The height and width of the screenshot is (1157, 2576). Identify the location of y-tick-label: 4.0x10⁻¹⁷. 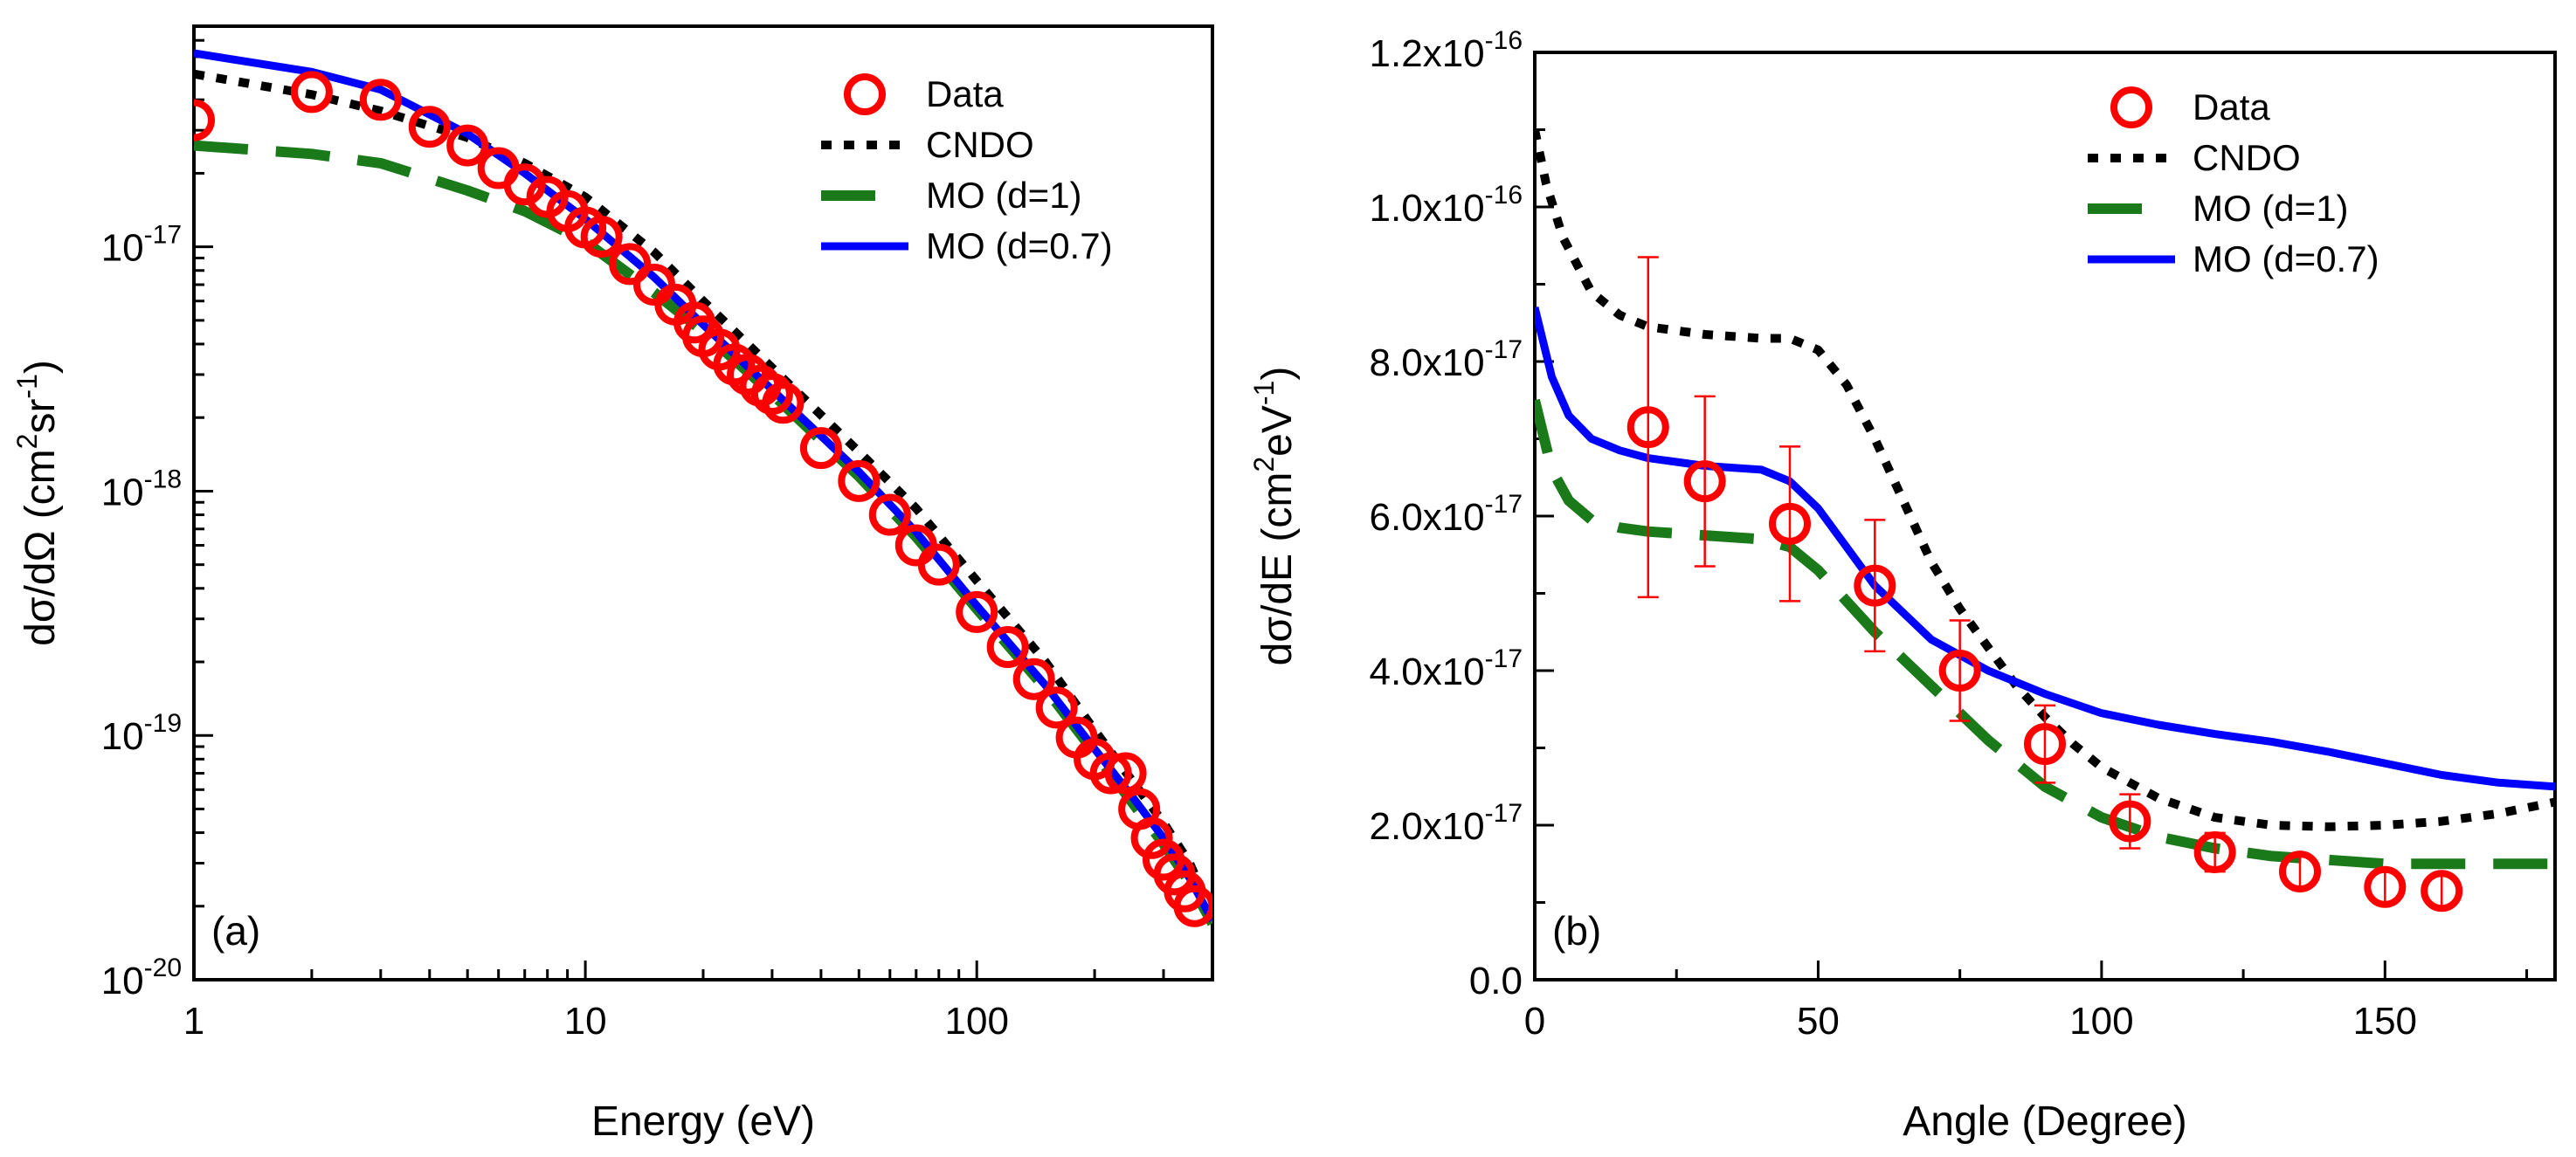
(1446, 668).